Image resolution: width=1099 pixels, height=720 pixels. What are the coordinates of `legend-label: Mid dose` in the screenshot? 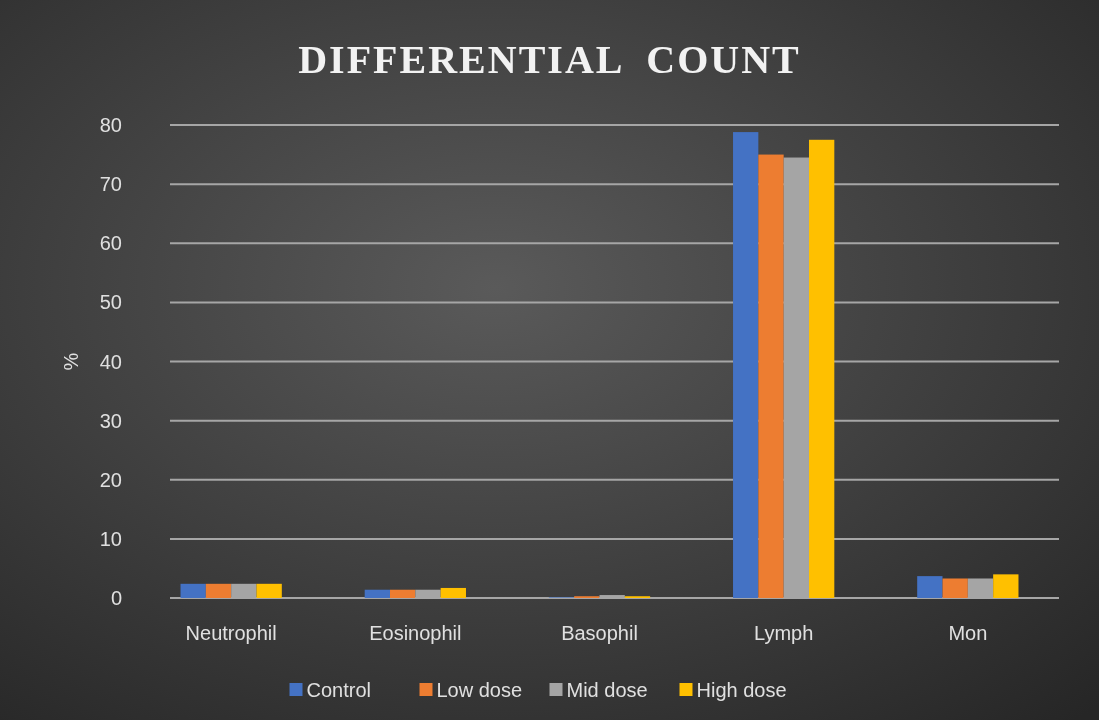 It's located at (607, 690).